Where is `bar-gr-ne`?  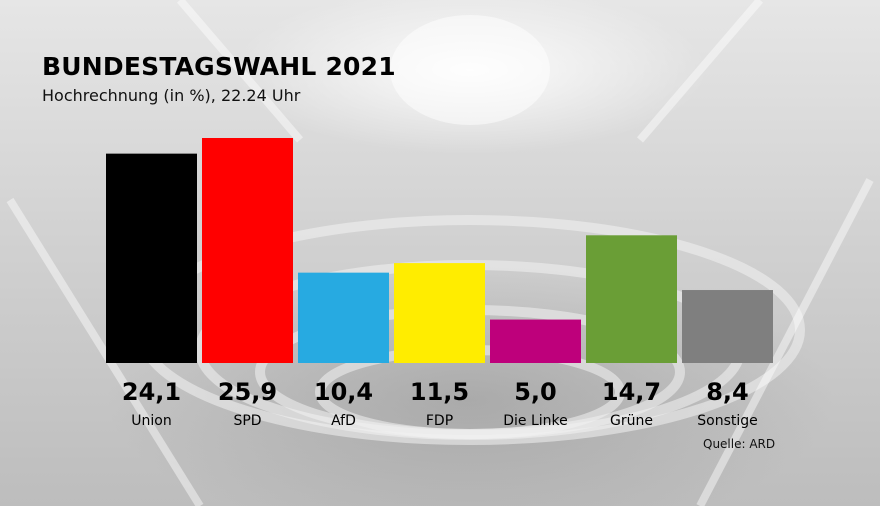 bar-gr-ne is located at coordinates (631, 299).